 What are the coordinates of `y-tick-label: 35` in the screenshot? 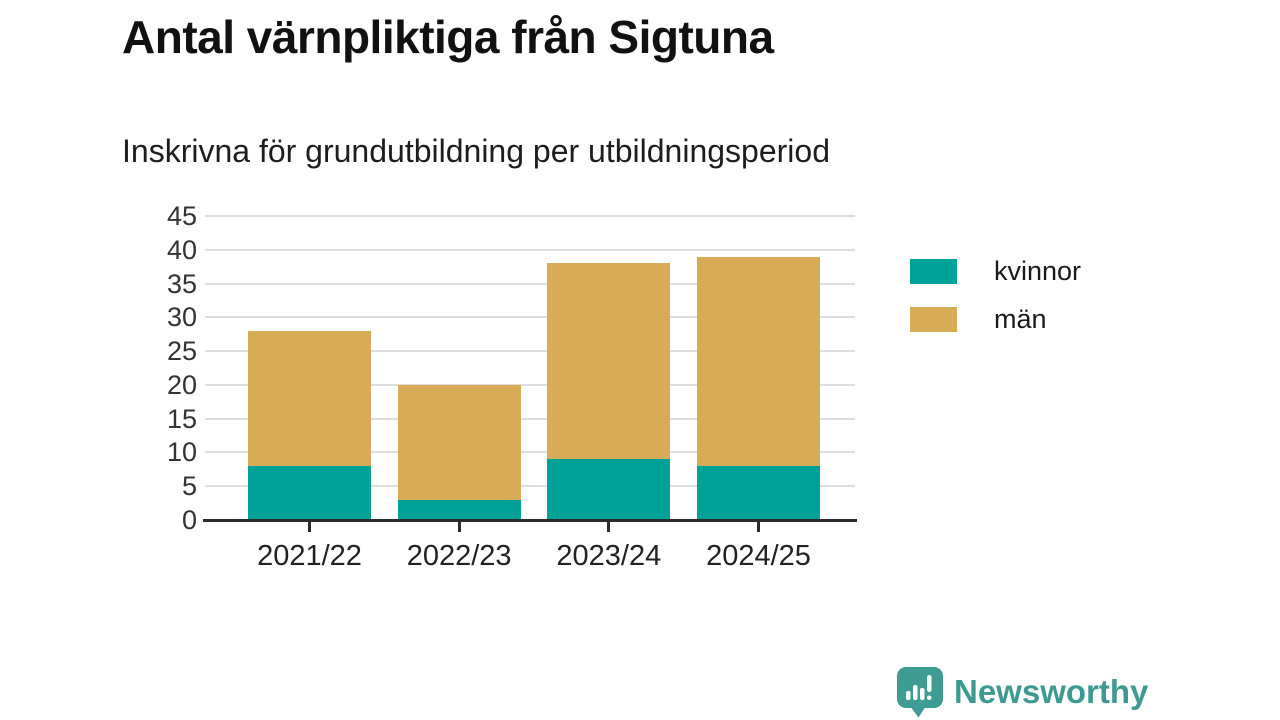 It's located at (181, 283).